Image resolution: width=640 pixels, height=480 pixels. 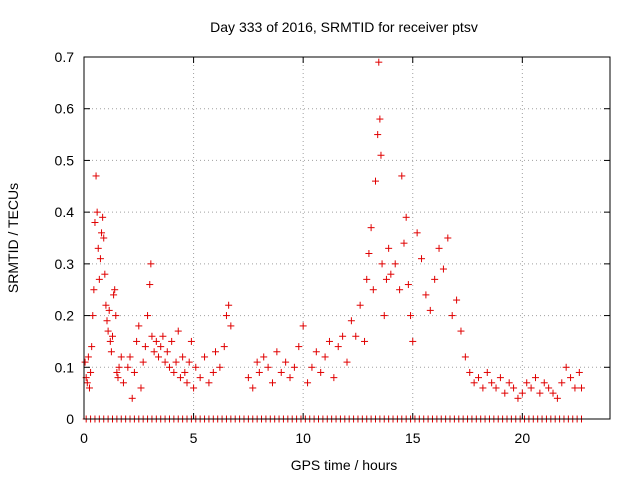 What do you see at coordinates (65, 316) in the screenshot?
I see `y-tick-label: 0.2` at bounding box center [65, 316].